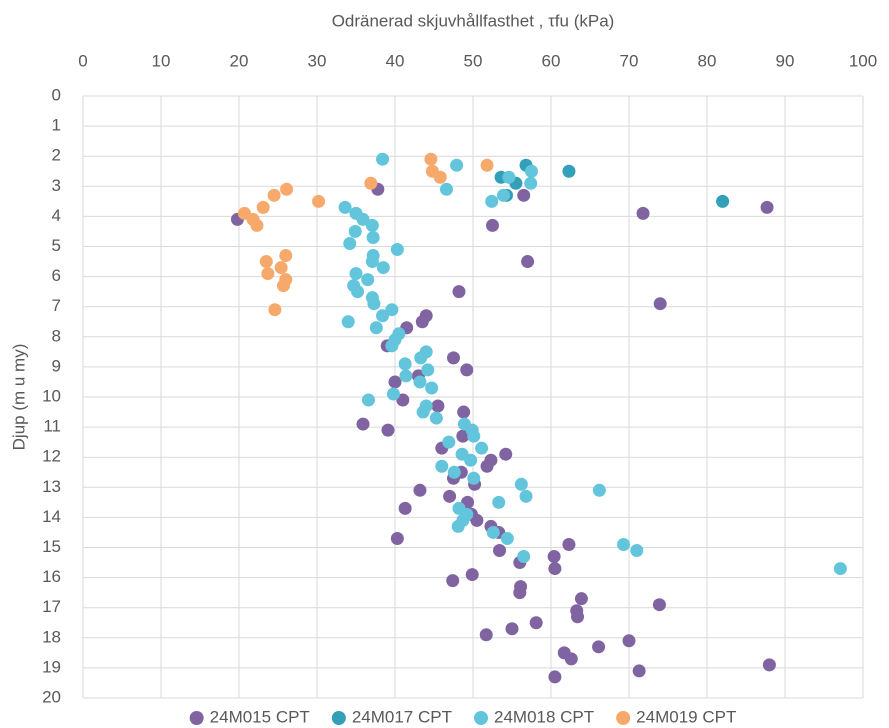  Describe the element at coordinates (51, 486) in the screenshot. I see `y-tick-label: 13` at that location.